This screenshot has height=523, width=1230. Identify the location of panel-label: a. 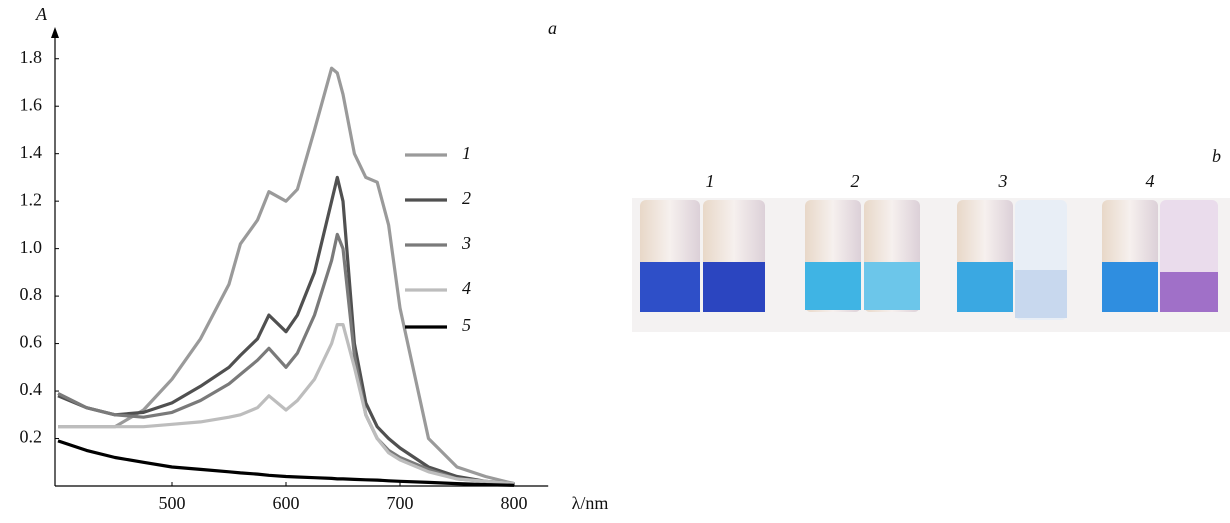
(552, 28).